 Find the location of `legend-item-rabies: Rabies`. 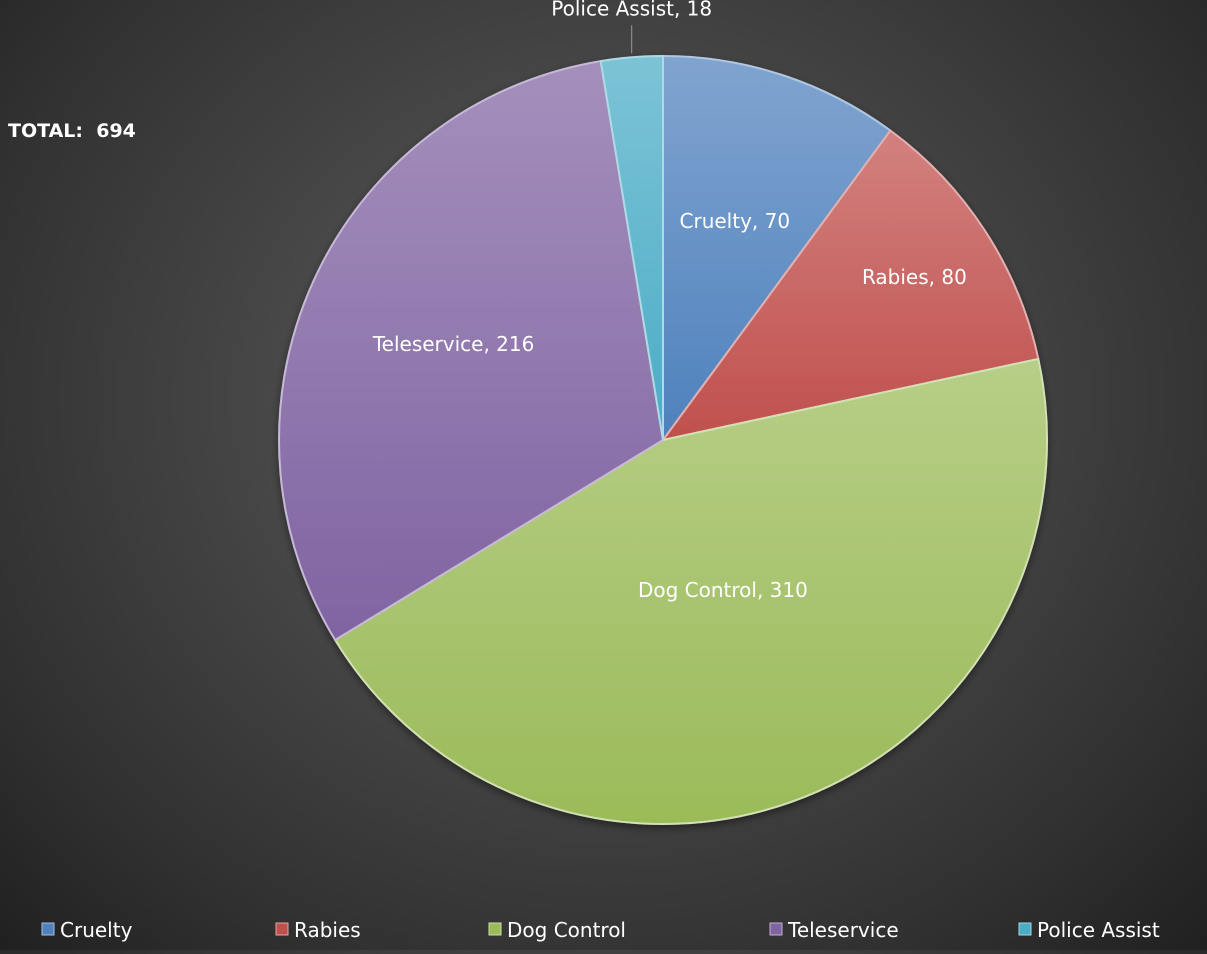

legend-item-rabies: Rabies is located at coordinates (318, 930).